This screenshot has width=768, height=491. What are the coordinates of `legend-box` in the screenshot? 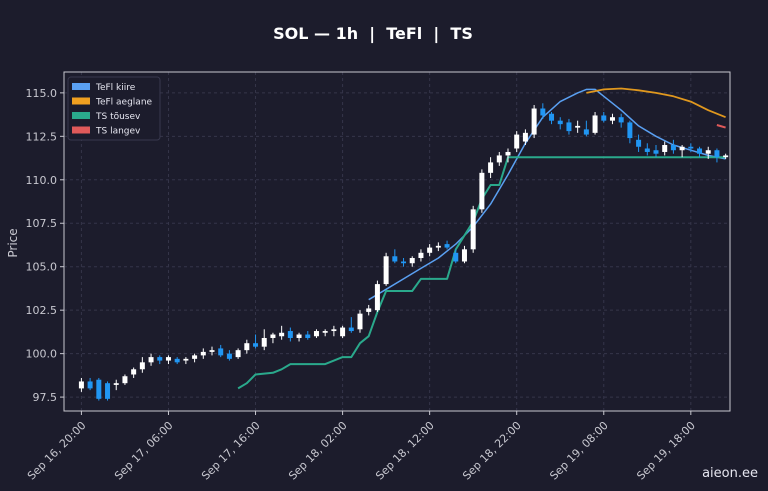 It's located at (114, 108).